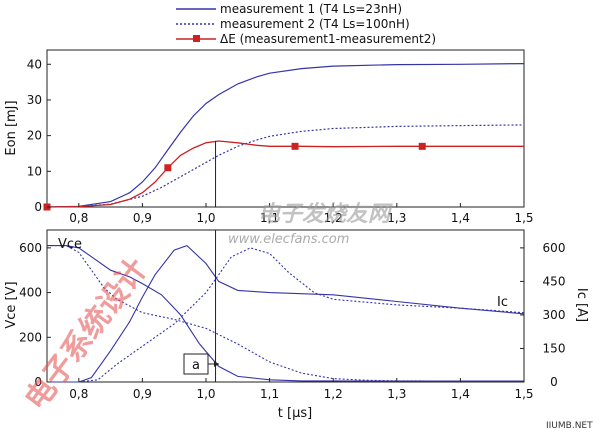  Describe the element at coordinates (205, 218) in the screenshot. I see `top-x-tick-label: 1,0` at that location.